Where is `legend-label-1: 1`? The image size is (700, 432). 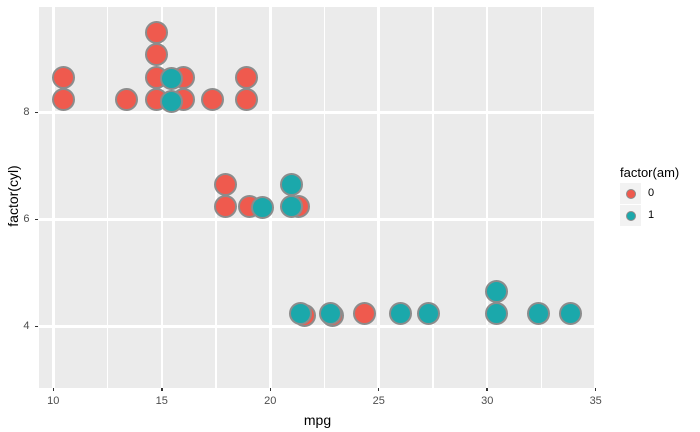 legend-label-1: 1 is located at coordinates (651, 215).